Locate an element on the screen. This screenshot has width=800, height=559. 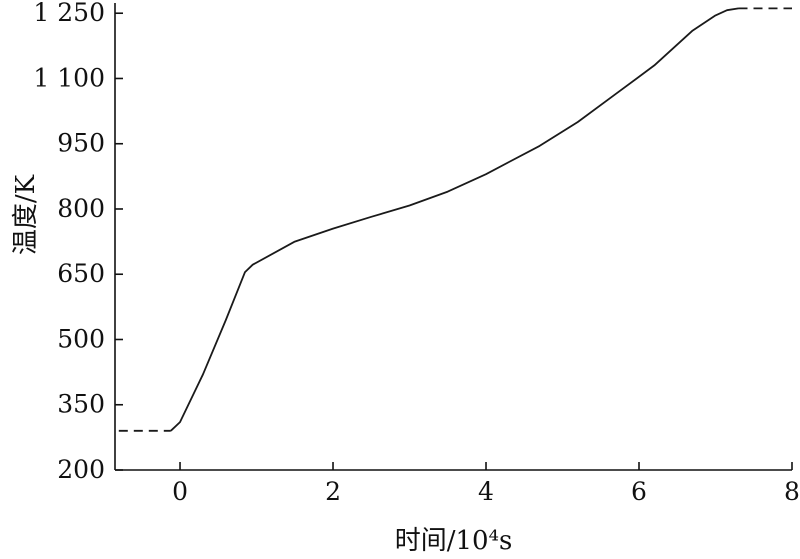
y-tick-label: 650 is located at coordinates (81, 273).